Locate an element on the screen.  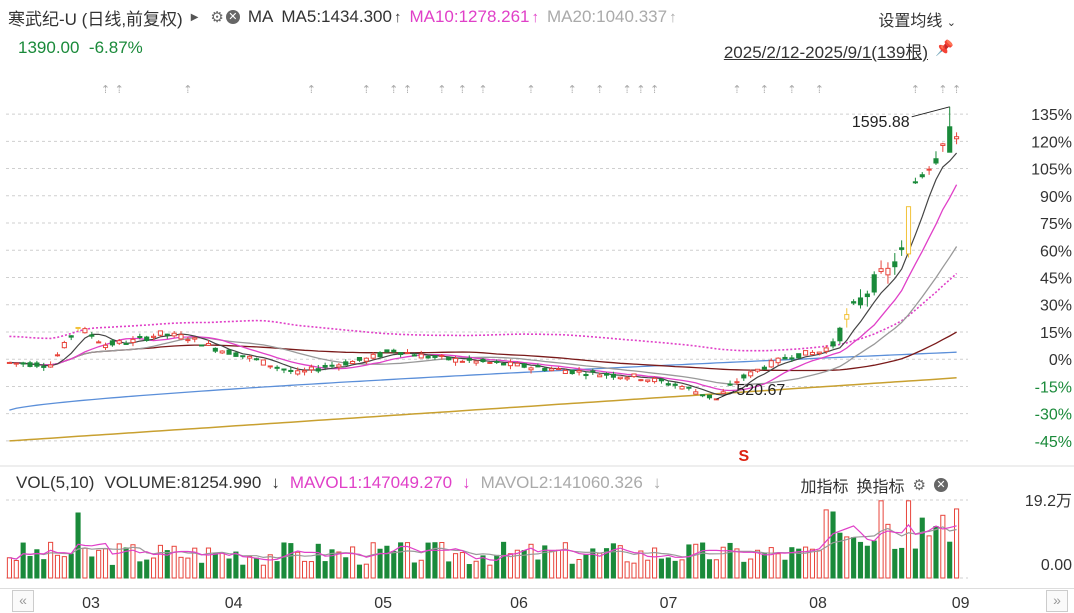
caret-right-icon: ▶ is located at coordinates (194, 17).